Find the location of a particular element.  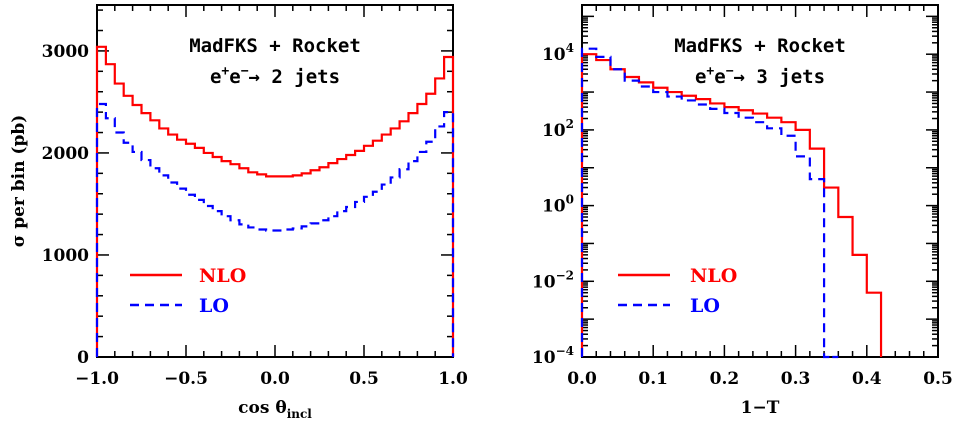

x-tick-labels: −1.0 −0.5 0.0 0.5 1.0 is located at coordinates (271, 379).